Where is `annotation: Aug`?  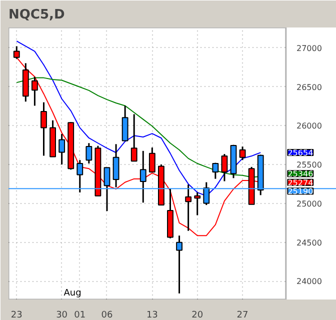
annotation: Aug is located at coordinates (73, 293).